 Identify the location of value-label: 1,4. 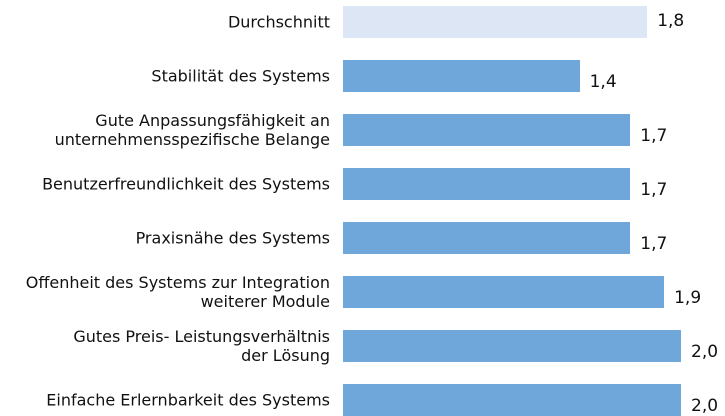
(603, 82).